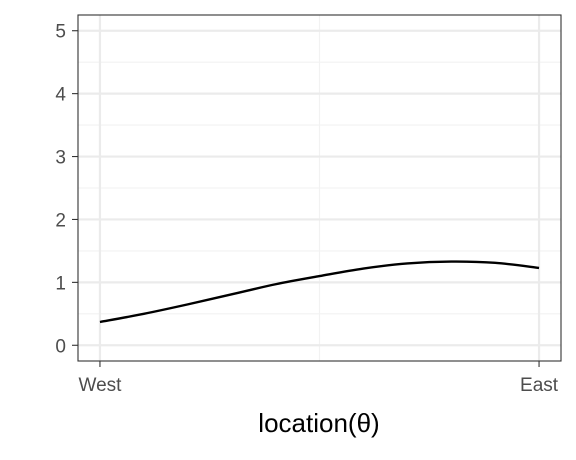  I want to click on series-line, so click(319, 292).